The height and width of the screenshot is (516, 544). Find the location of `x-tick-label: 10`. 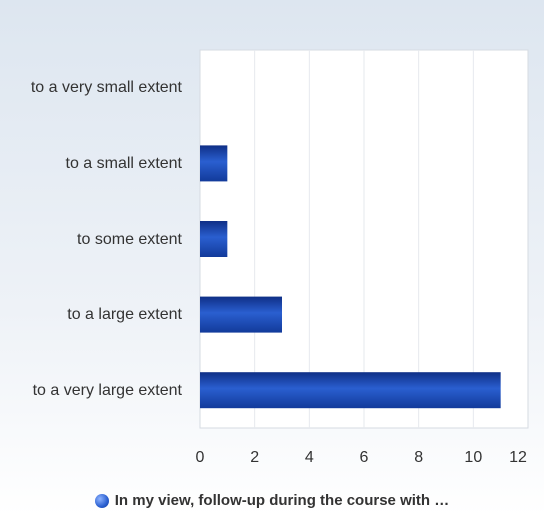

x-tick-label: 10 is located at coordinates (473, 457).